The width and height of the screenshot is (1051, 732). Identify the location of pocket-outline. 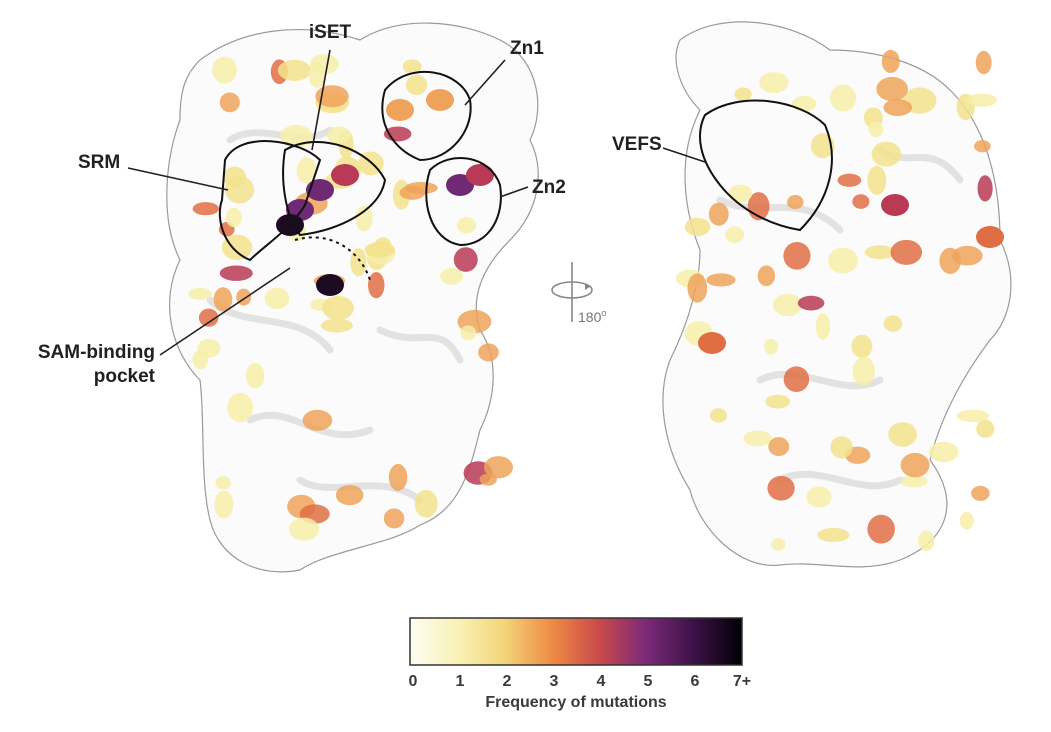
(332, 258).